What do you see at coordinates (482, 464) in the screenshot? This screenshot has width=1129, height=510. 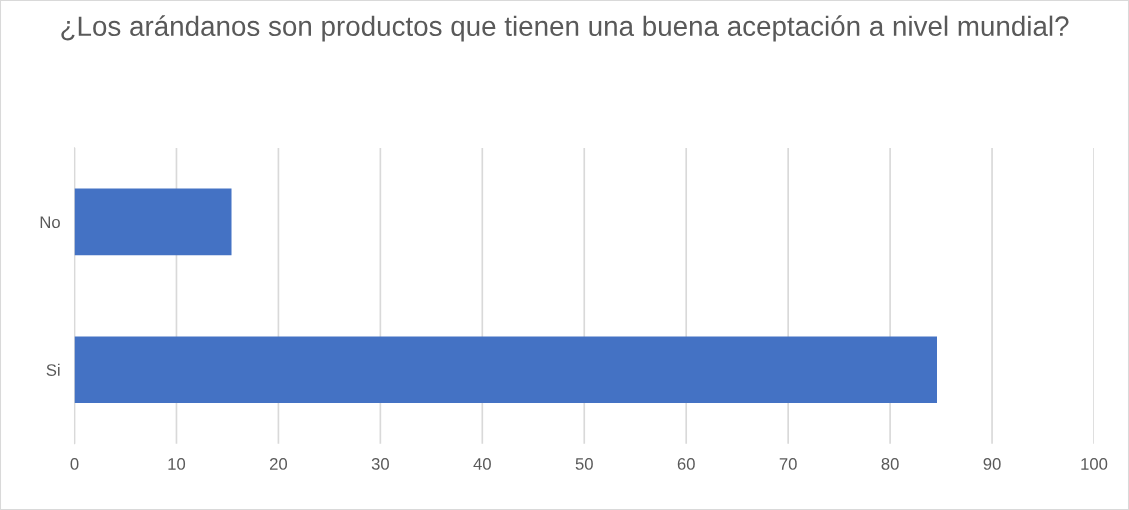 I see `x-tick-label: 40` at bounding box center [482, 464].